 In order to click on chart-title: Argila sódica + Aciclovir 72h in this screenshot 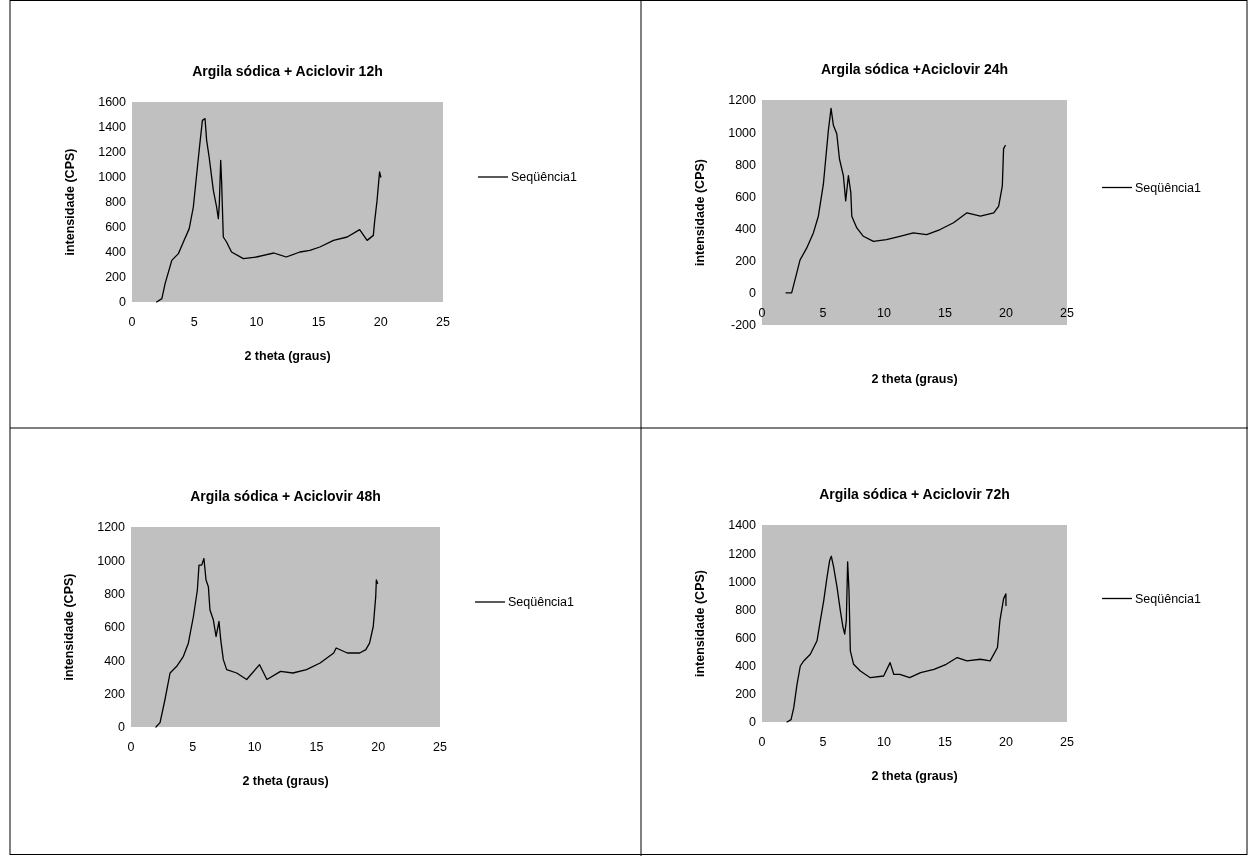, I will do `click(914, 494)`.